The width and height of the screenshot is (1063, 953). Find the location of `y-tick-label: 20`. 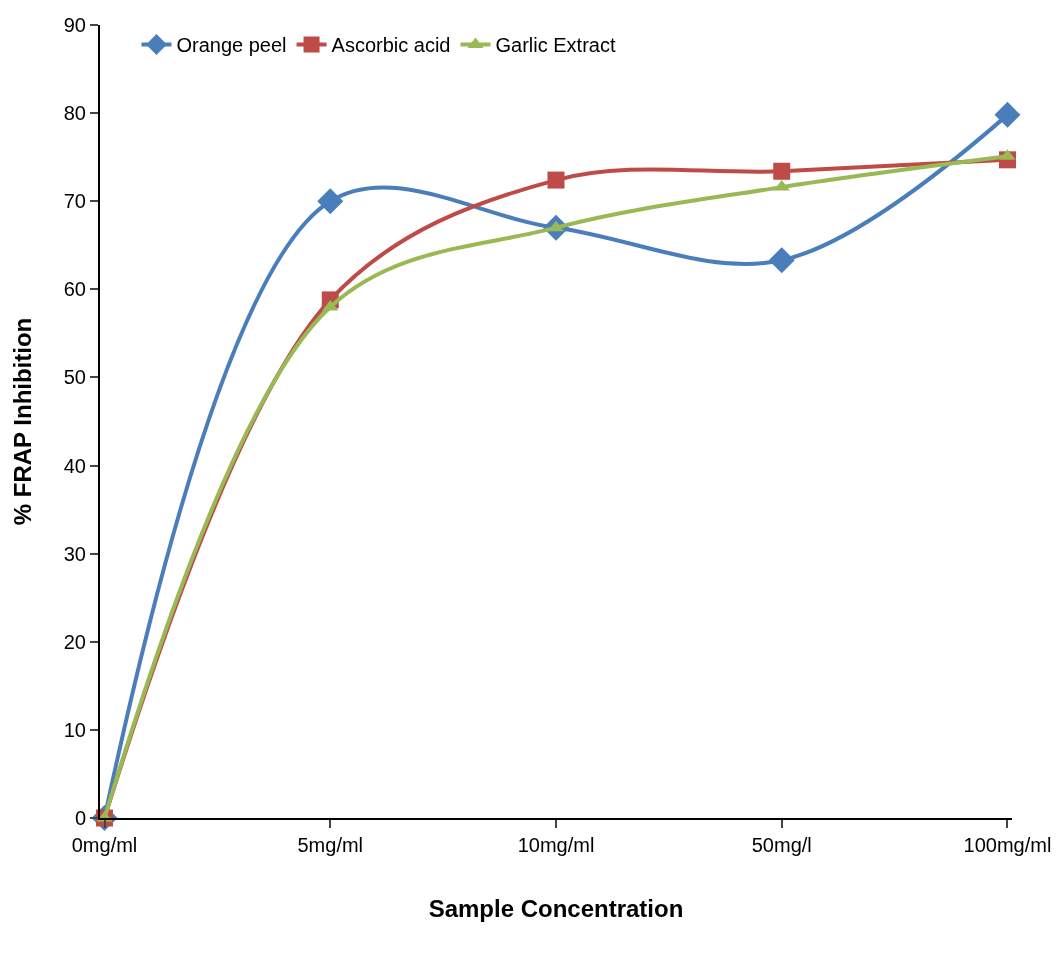

y-tick-label: 20 is located at coordinates (74, 641).